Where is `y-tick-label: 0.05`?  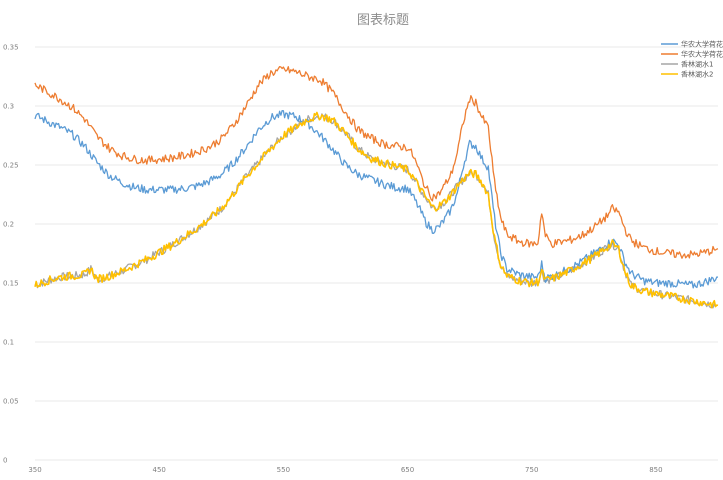 y-tick-label: 0.05 is located at coordinates (11, 402).